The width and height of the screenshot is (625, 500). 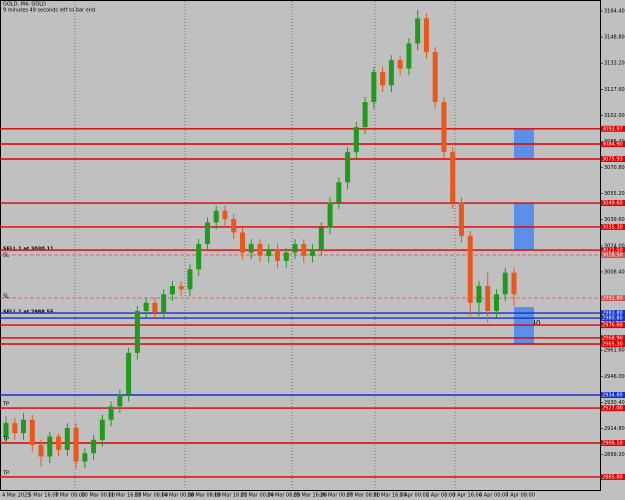 What do you see at coordinates (614, 38) in the screenshot?
I see `y-tick-label: 3148.80` at bounding box center [614, 38].